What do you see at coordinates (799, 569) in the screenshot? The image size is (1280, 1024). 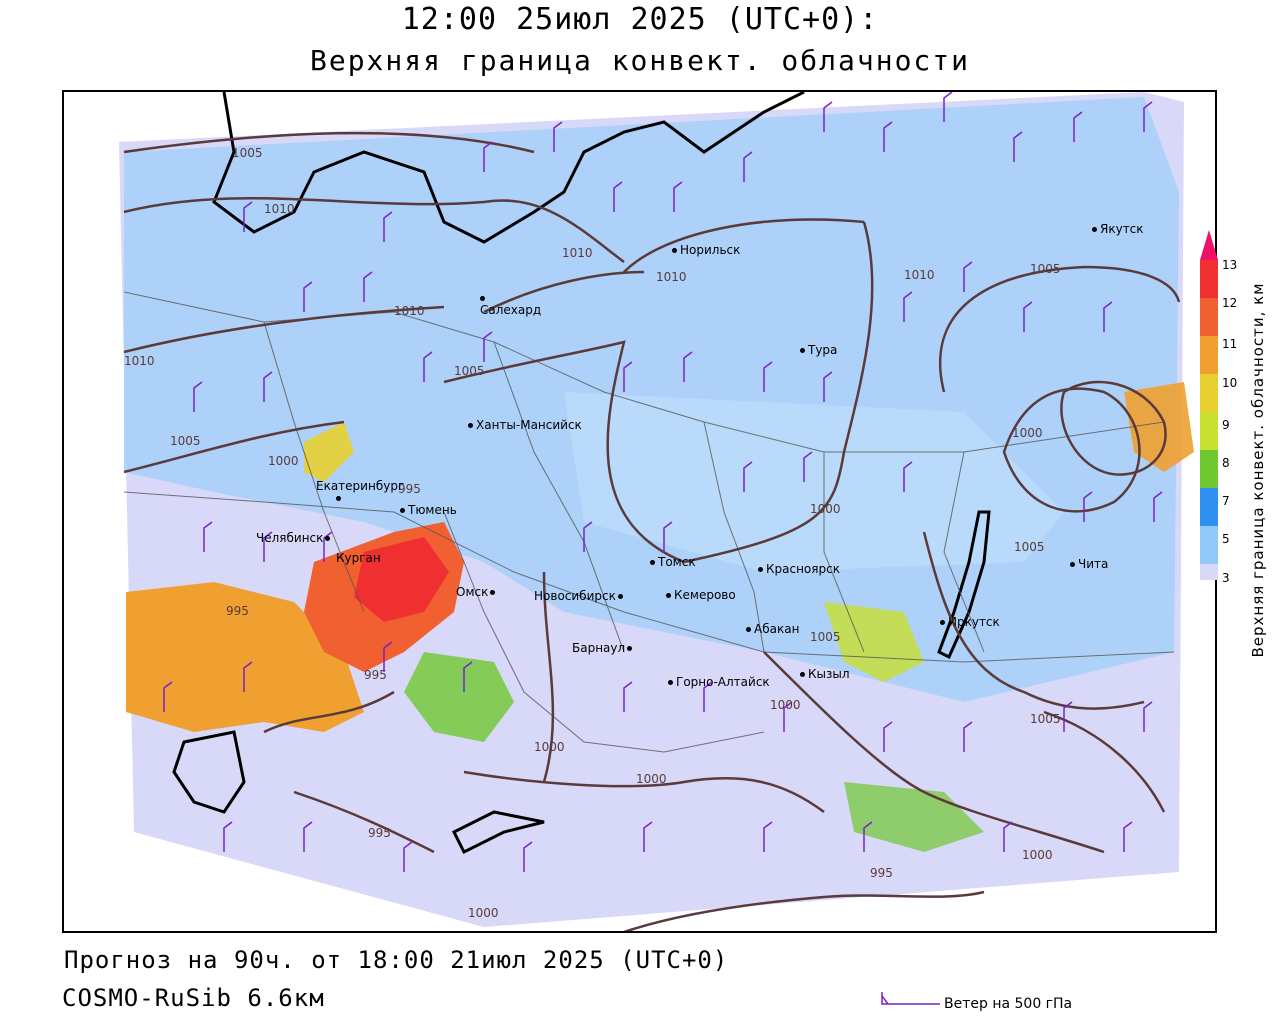 I see `city-krasnoyarsk: Красноярск` at bounding box center [799, 569].